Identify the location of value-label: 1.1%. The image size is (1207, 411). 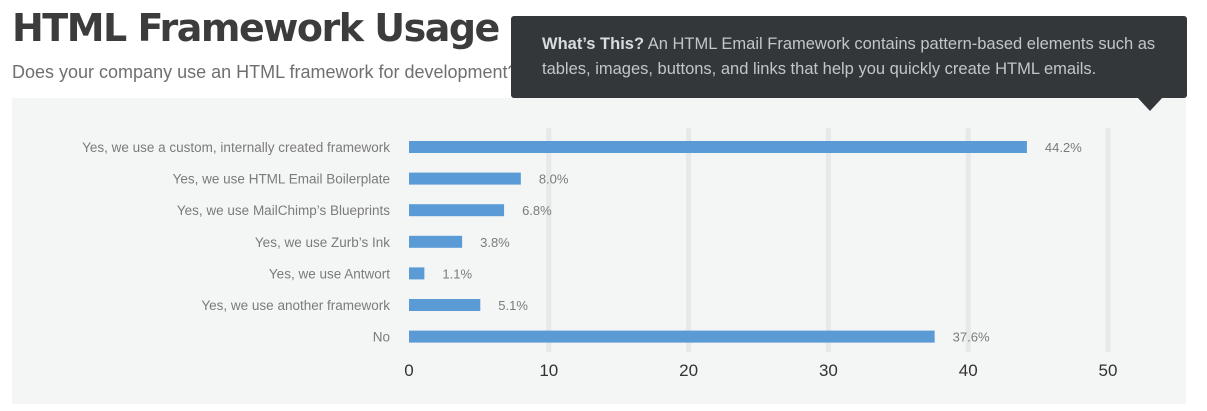
(457, 273).